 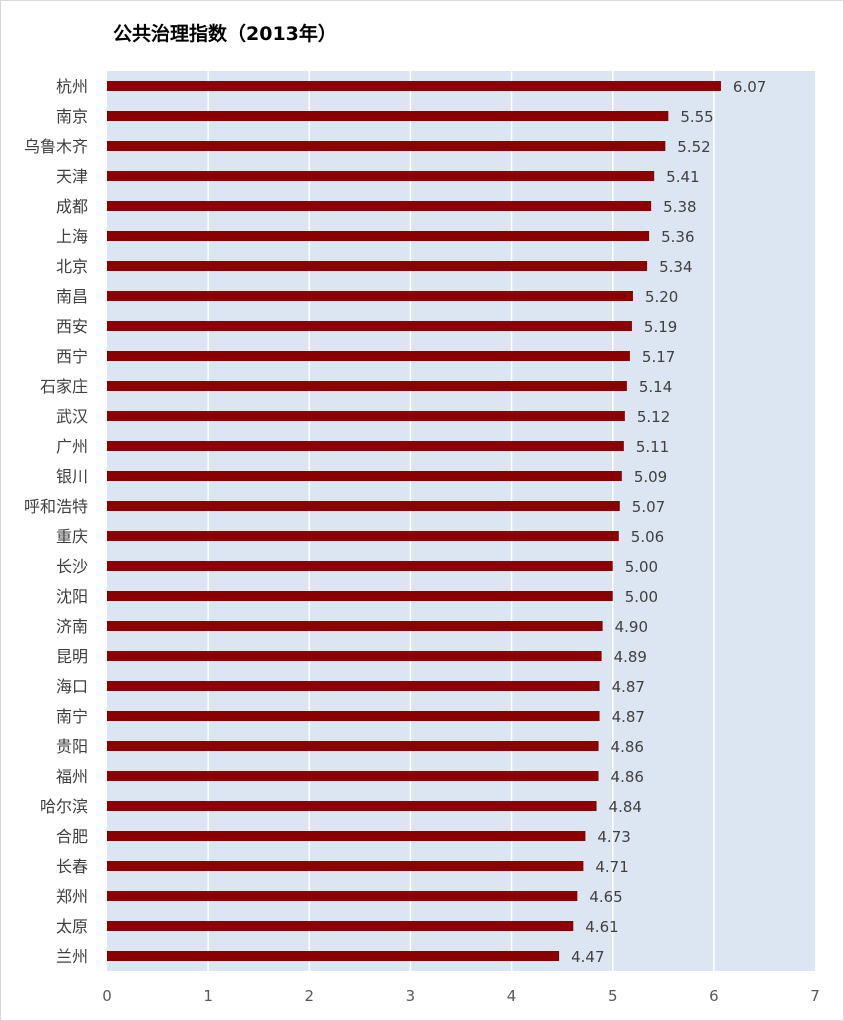 What do you see at coordinates (72, 716) in the screenshot?
I see `category-label: 南宁` at bounding box center [72, 716].